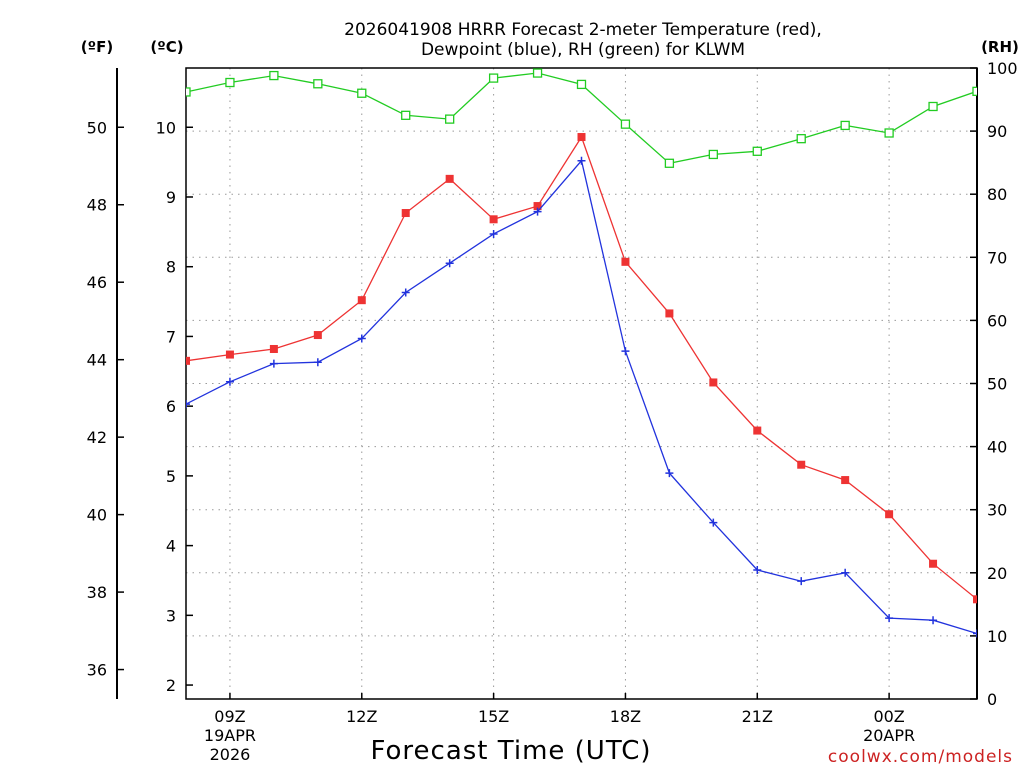 The image size is (1024, 768). I want to click on rh-tick-label: 50, so click(997, 384).